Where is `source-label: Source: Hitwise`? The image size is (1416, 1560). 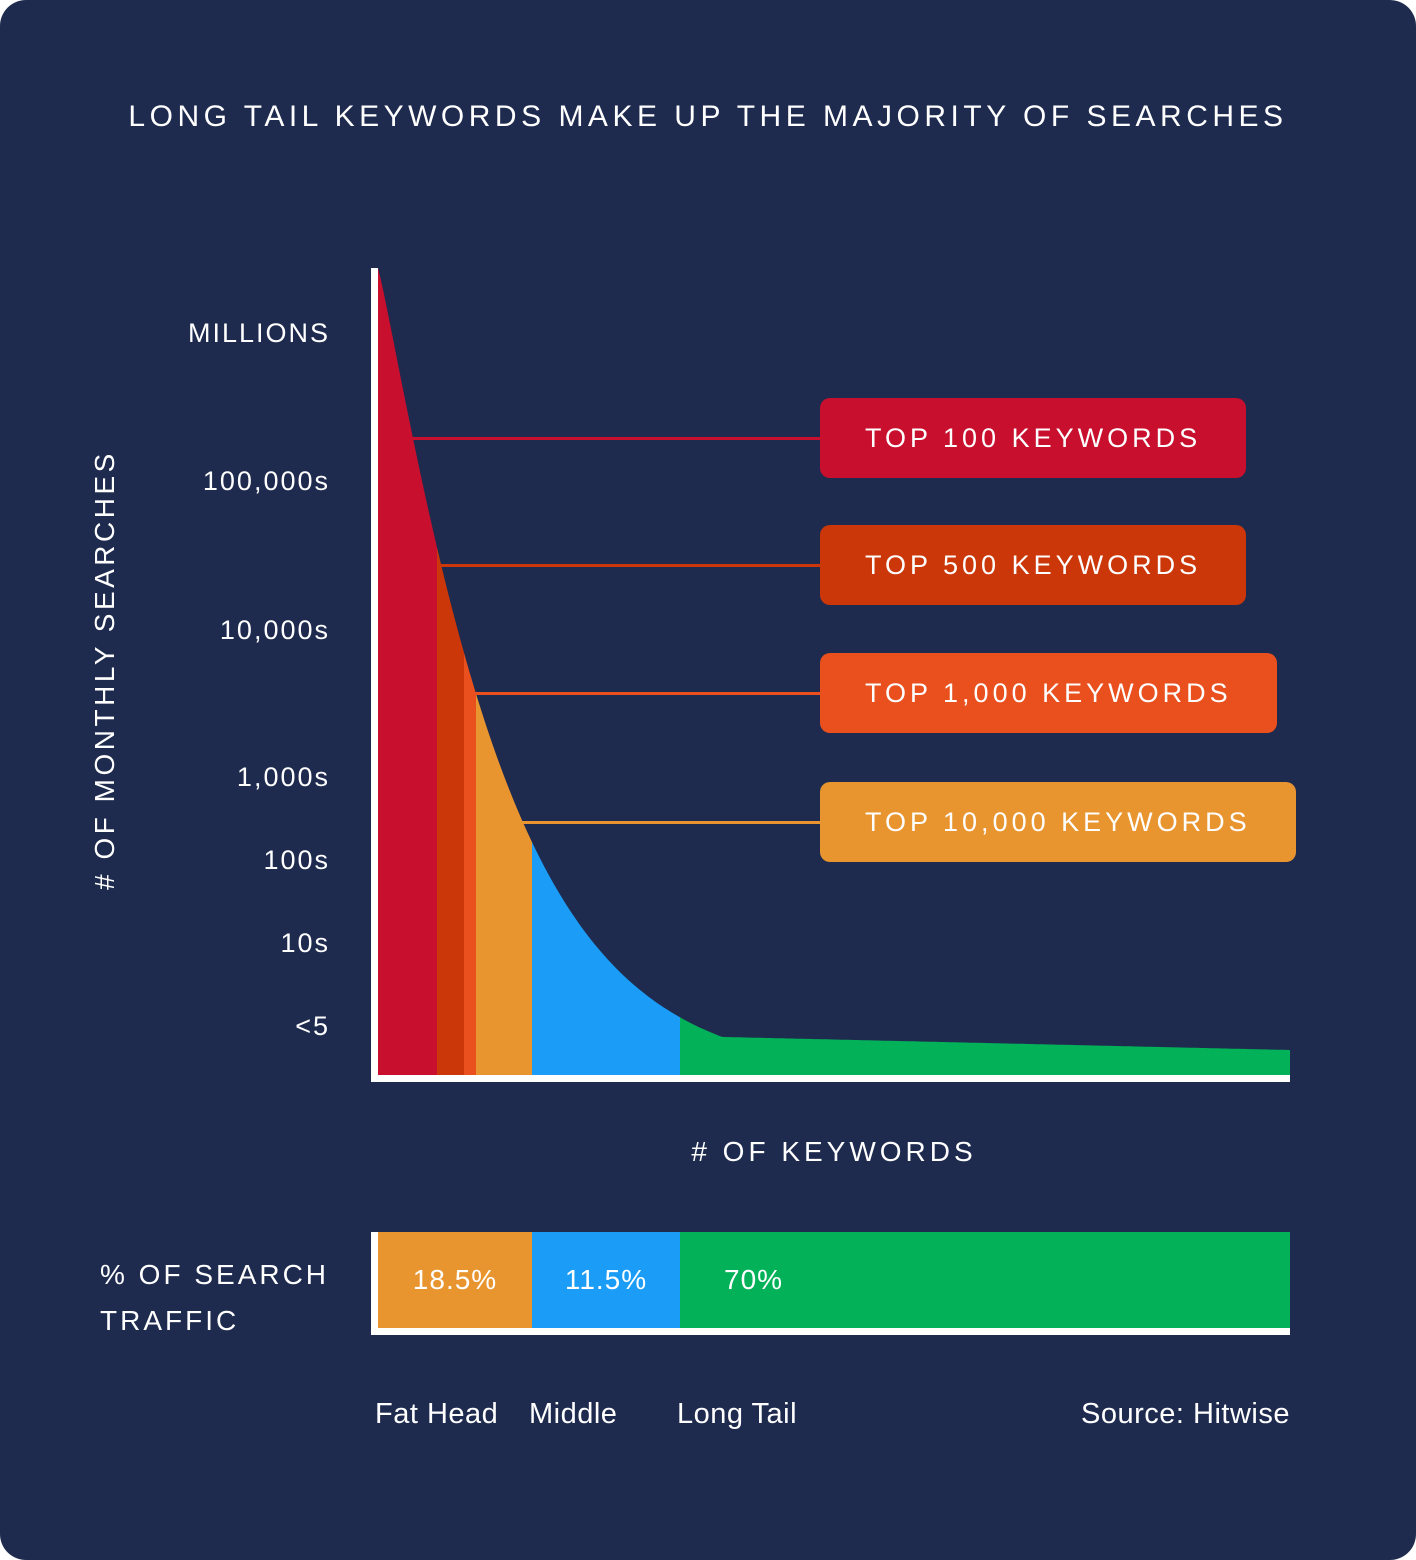
source-label: Source: Hitwise is located at coordinates (1185, 1414).